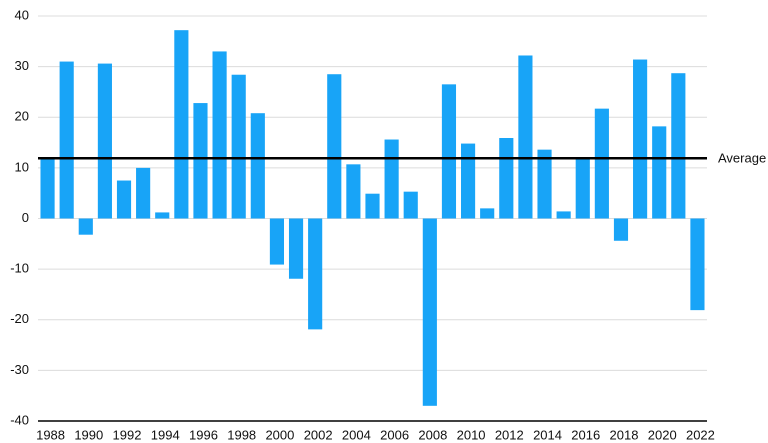 The height and width of the screenshot is (443, 768). Describe the element at coordinates (509, 434) in the screenshot. I see `x-tick-label: 2012` at that location.